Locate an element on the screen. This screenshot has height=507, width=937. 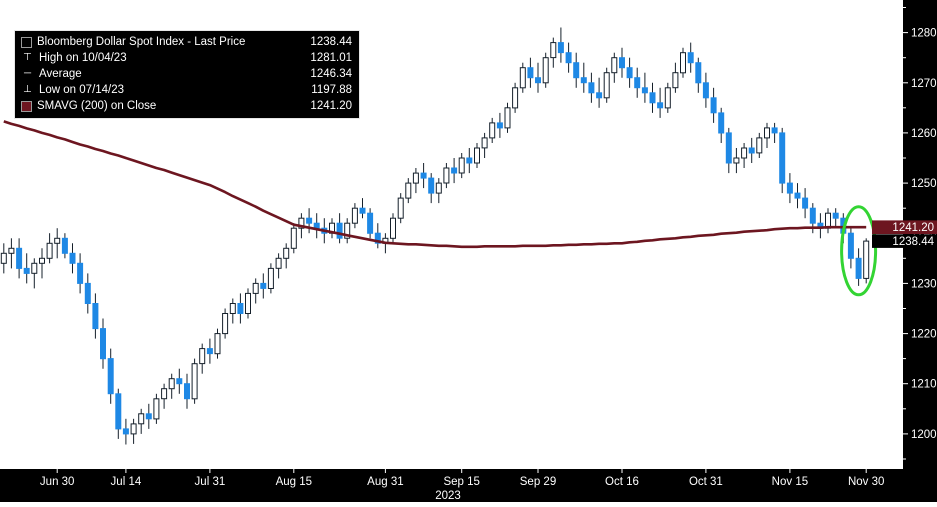
y-axis-label: 1270 is located at coordinates (924, 84).